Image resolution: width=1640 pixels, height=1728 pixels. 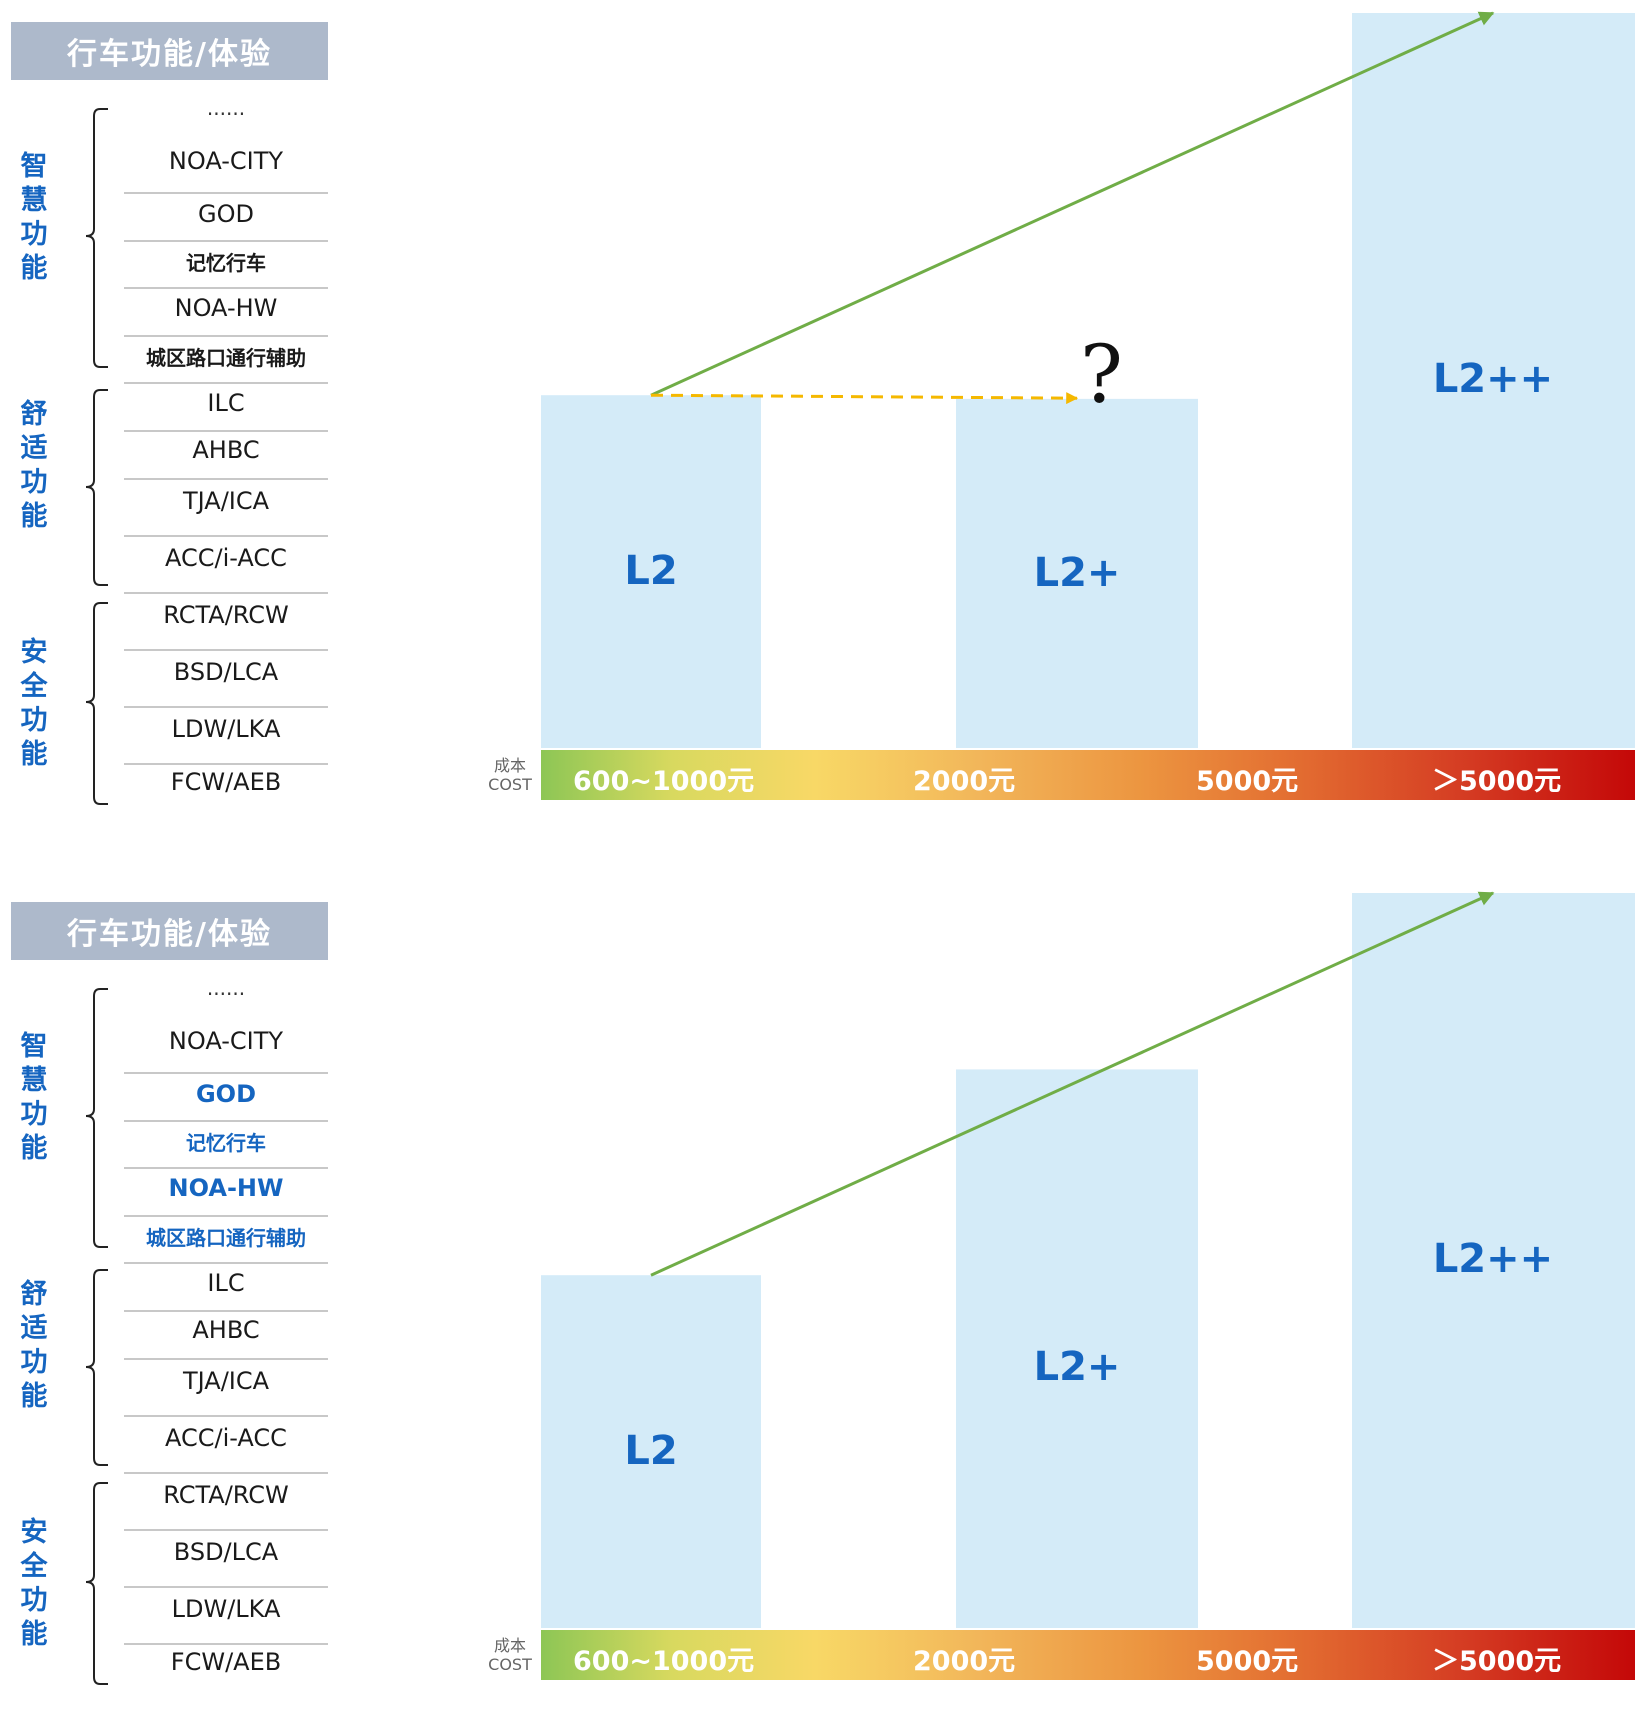 I want to click on cost-bar, so click(x=1088, y=775).